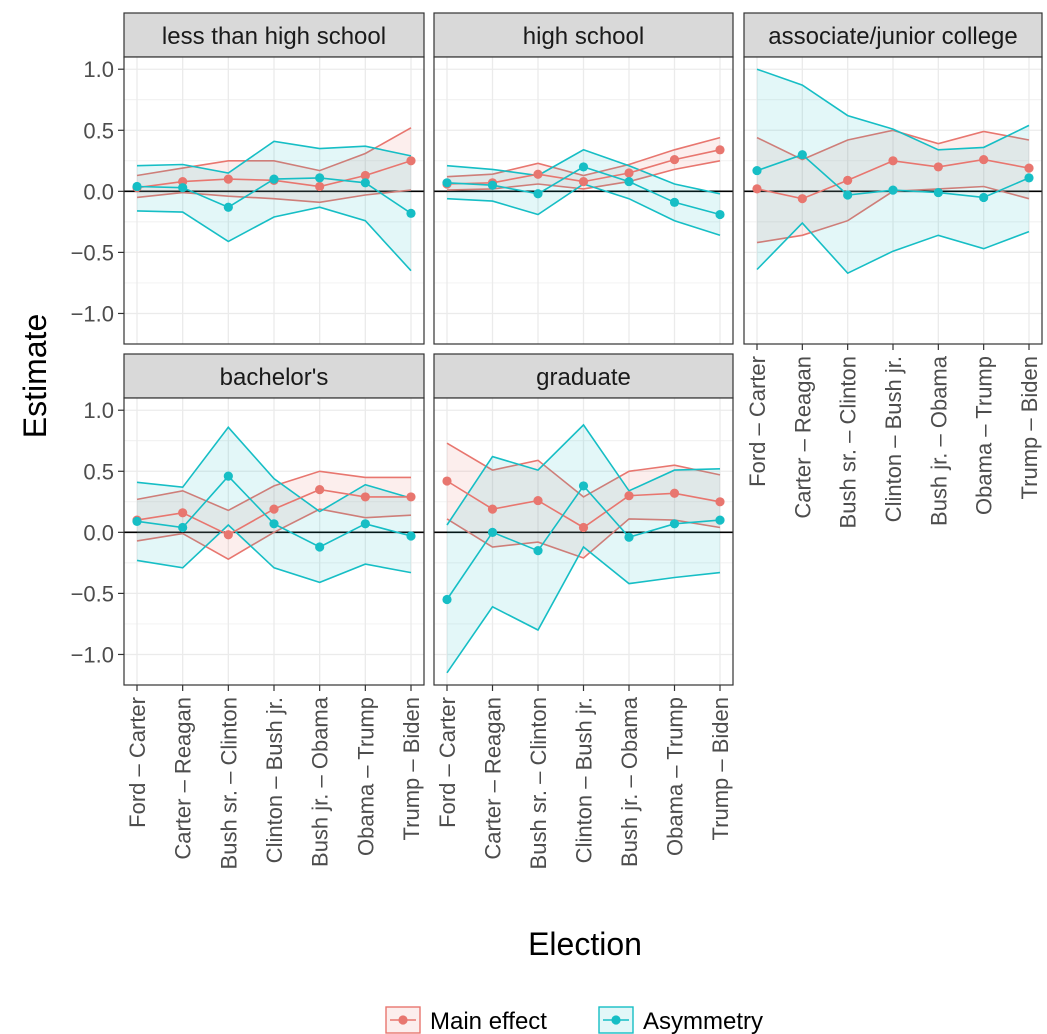 This screenshot has width=1047, height=1034. I want to click on legend-label-1: Asymmetry, so click(703, 1021).